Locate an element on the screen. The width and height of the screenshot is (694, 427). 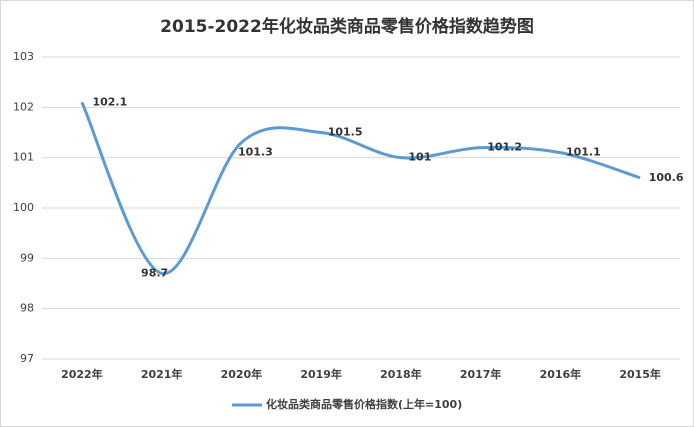
y-tick-label: 98 is located at coordinates (27, 308).